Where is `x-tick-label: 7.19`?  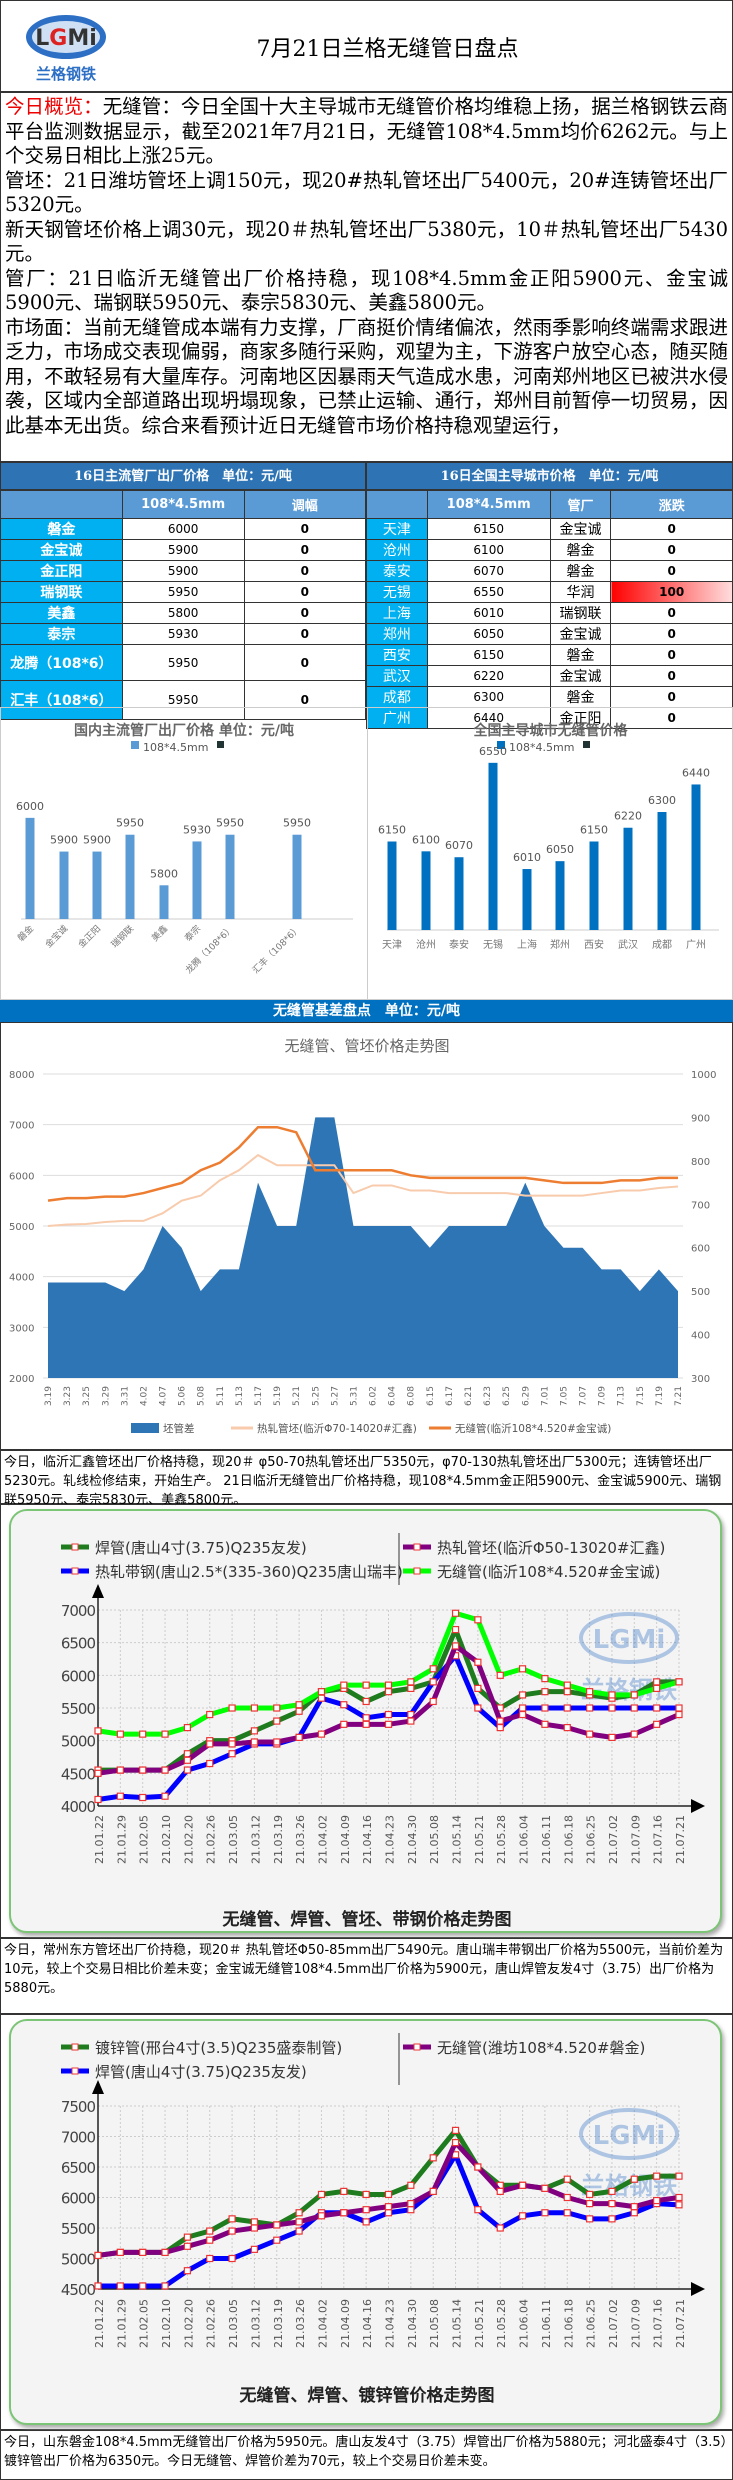
x-tick-label: 7.19 is located at coordinates (660, 1396).